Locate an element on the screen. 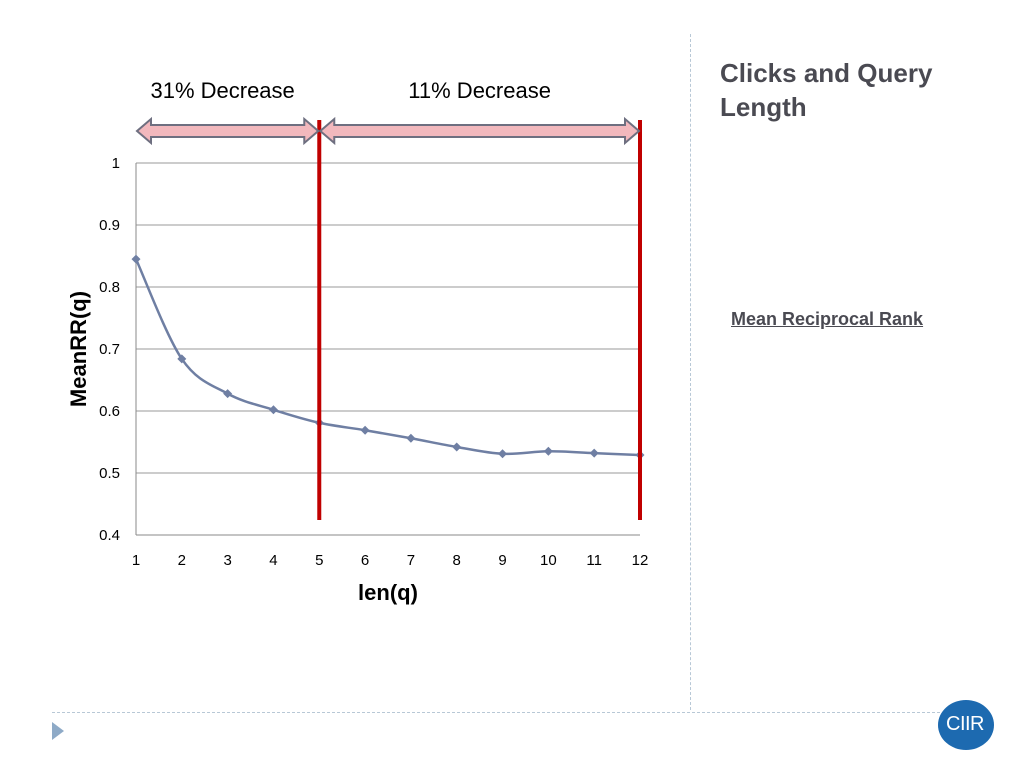 The height and width of the screenshot is (768, 1024). x-tick-label: 2 is located at coordinates (182, 560).